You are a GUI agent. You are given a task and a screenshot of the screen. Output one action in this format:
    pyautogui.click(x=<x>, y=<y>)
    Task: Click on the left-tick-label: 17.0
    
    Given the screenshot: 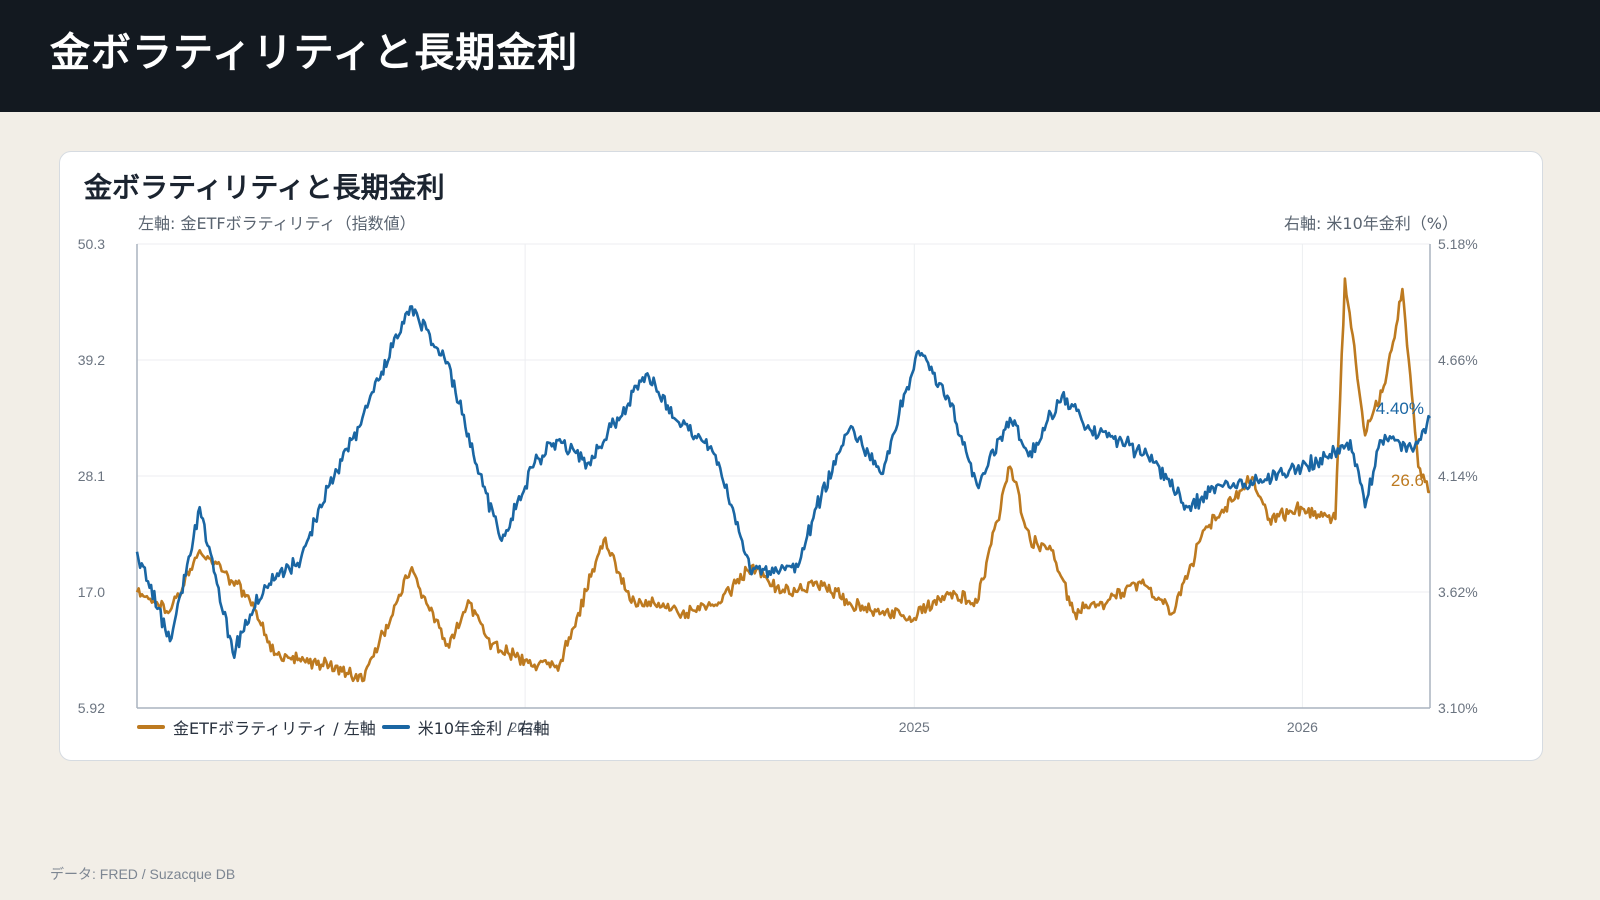 What is the action you would take?
    pyautogui.click(x=91, y=592)
    